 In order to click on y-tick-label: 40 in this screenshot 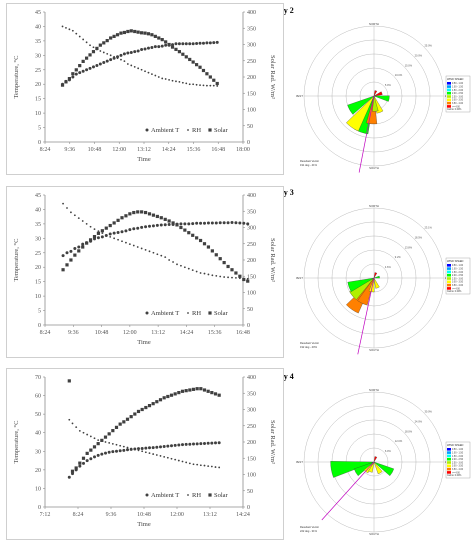, I will do `click(38, 434)`.